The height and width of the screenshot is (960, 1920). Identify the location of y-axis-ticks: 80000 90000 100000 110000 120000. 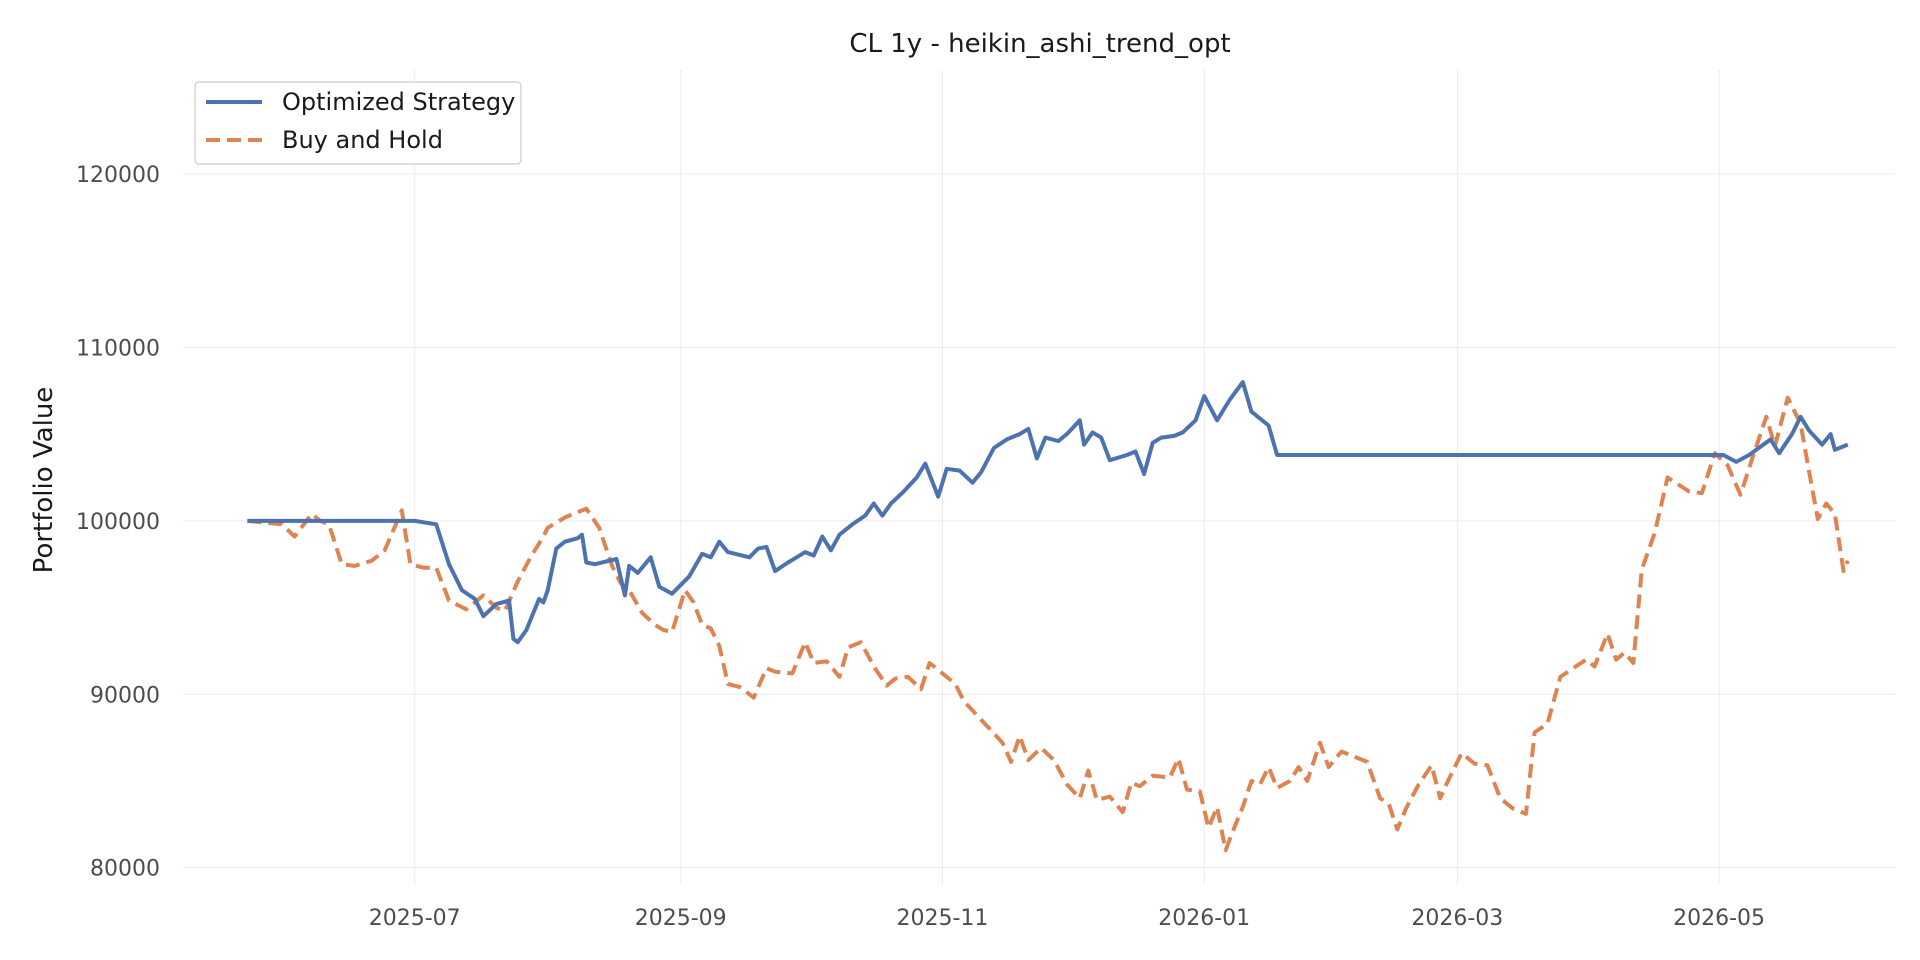
(118, 522).